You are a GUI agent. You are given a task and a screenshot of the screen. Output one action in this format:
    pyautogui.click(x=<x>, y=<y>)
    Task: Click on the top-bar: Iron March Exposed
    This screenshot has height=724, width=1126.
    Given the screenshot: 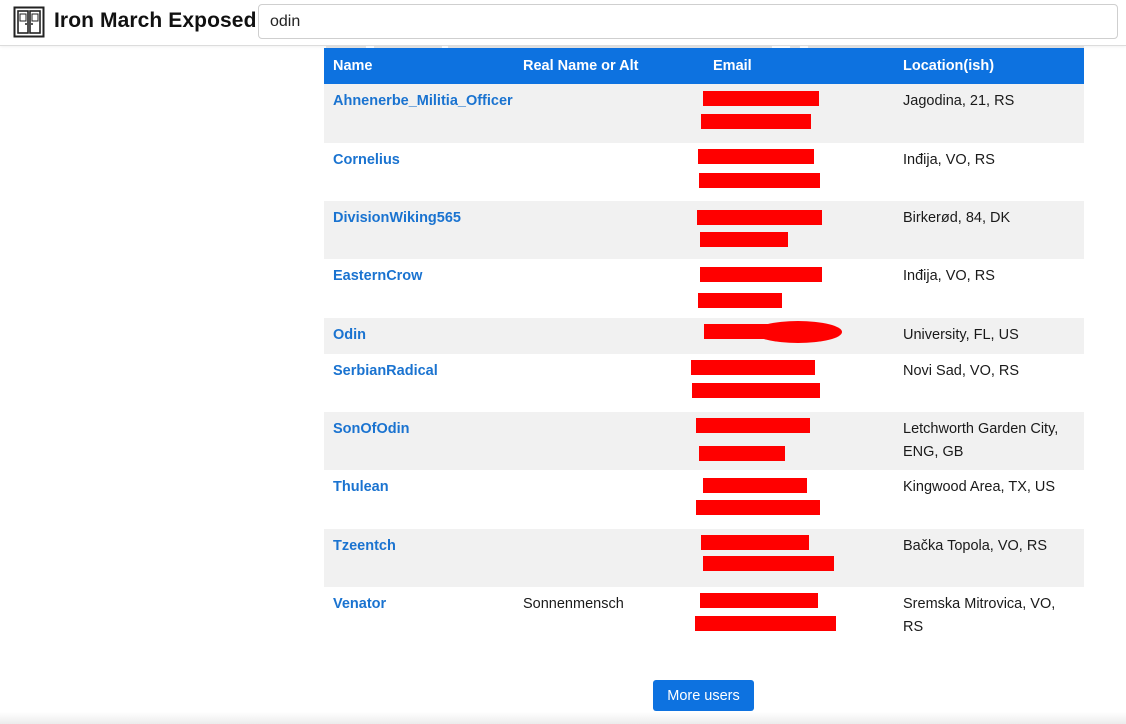 What is the action you would take?
    pyautogui.click(x=563, y=23)
    